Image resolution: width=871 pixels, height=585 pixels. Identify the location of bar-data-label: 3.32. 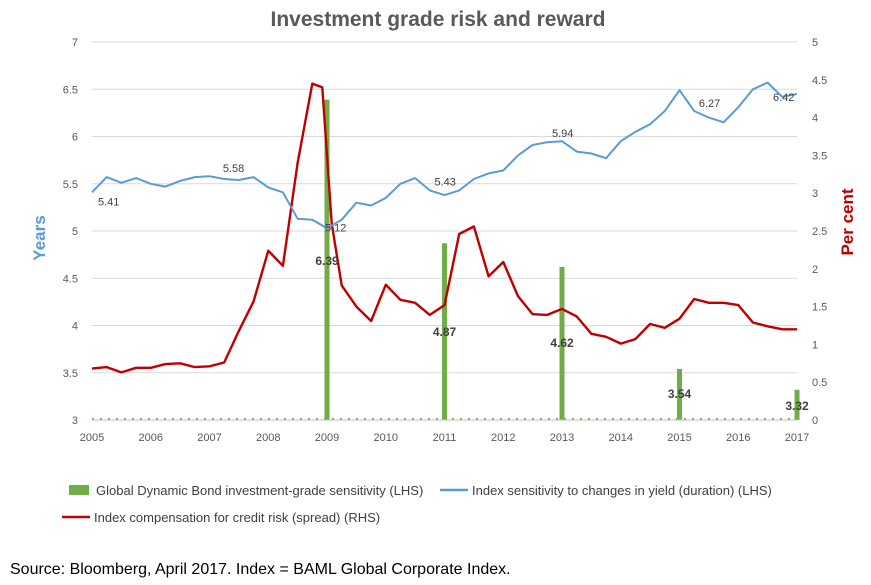
(797, 406).